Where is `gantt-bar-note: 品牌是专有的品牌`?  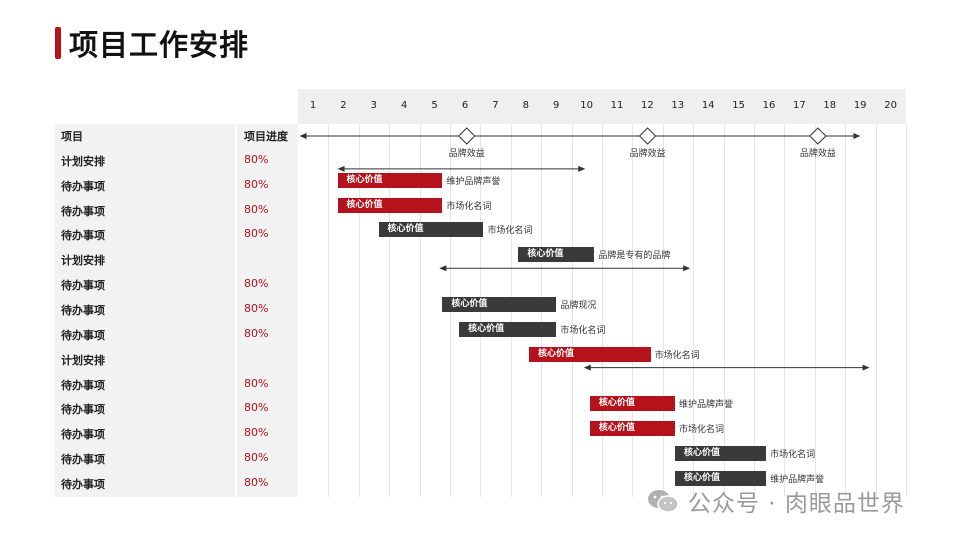
gantt-bar-note: 品牌是专有的品牌 is located at coordinates (634, 256).